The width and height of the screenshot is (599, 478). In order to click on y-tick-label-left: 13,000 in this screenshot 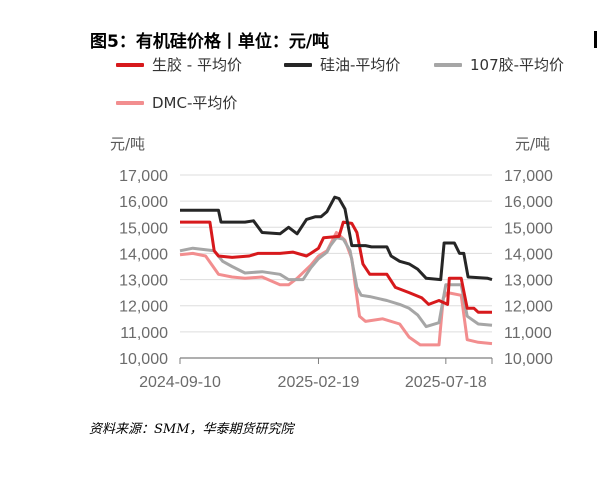, I will do `click(143, 281)`.